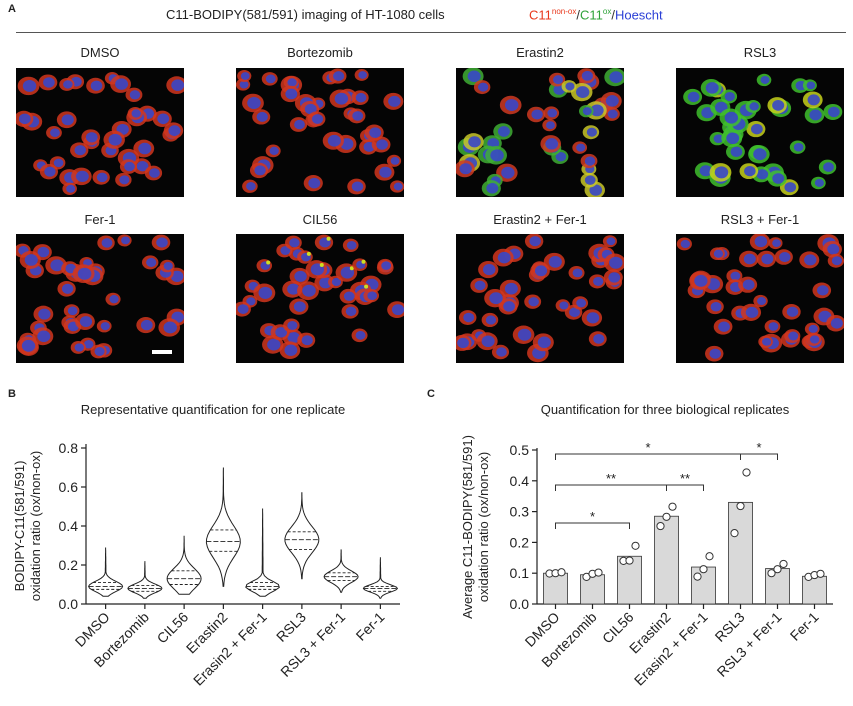 The height and width of the screenshot is (706, 853). I want to click on y-tick-label: 0.5, so click(520, 450).